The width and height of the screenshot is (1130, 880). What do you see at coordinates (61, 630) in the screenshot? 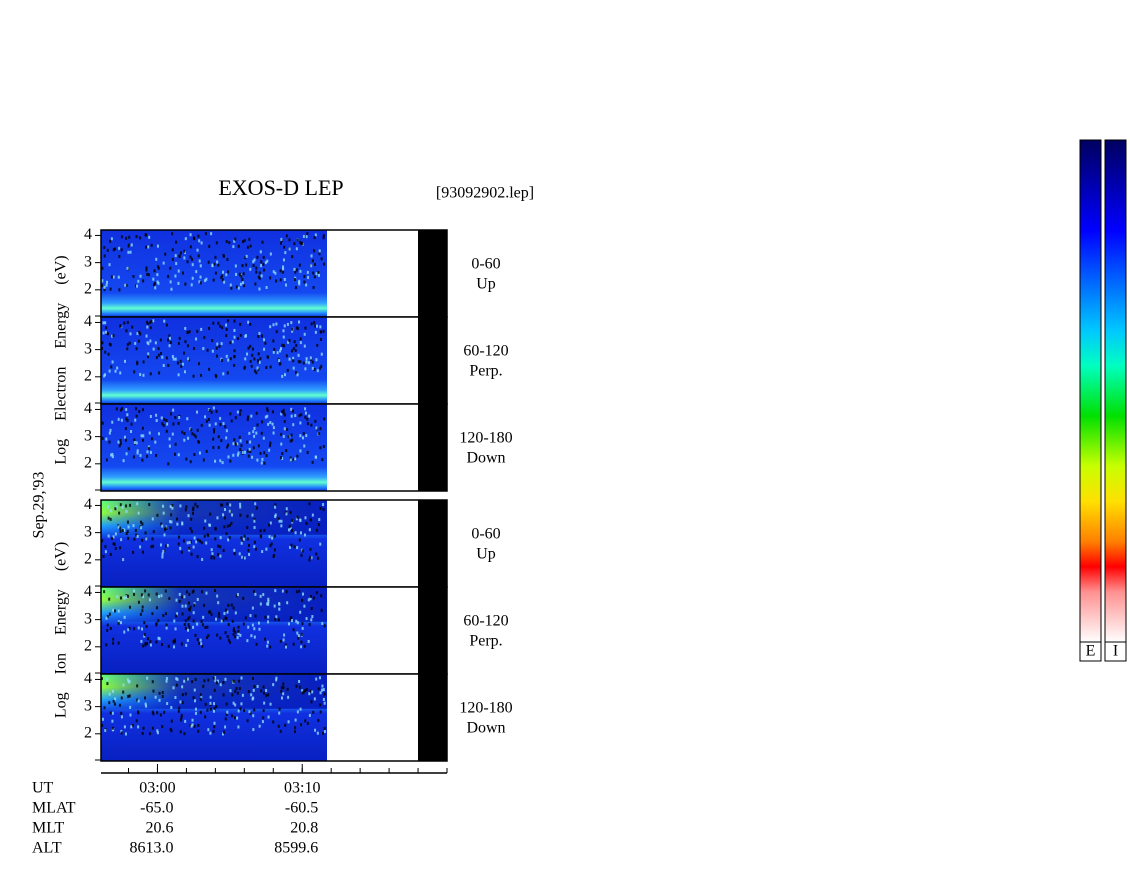
I see `y-axis-label: Log Ion Energy (eV)` at bounding box center [61, 630].